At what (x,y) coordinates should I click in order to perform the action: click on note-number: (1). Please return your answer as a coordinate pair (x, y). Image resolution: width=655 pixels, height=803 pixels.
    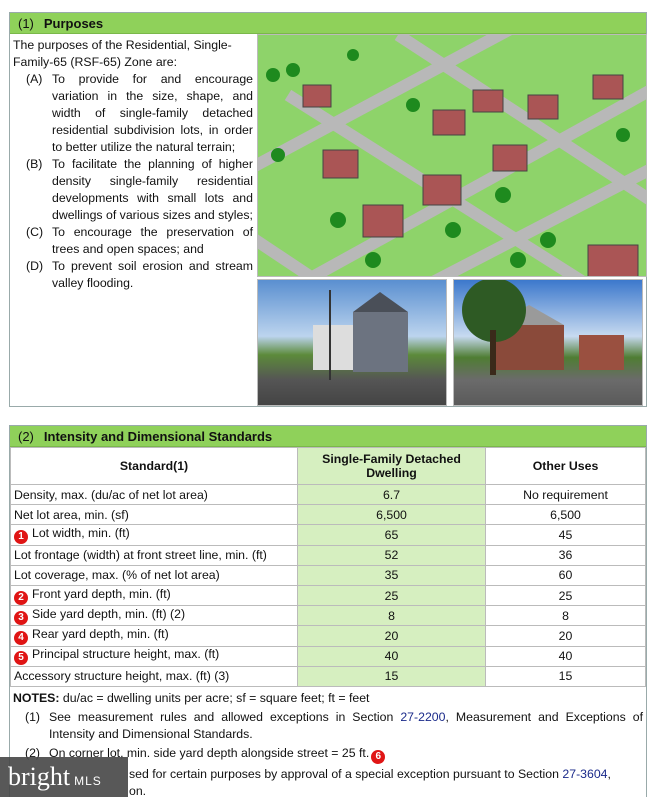
    Looking at the image, I should click on (33, 716).